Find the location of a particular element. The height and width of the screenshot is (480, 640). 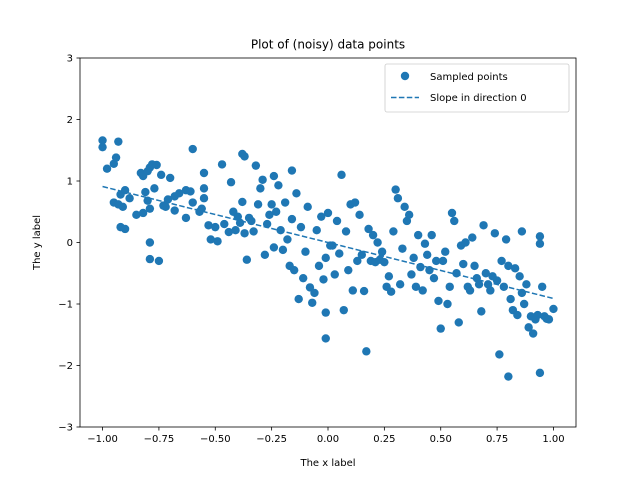

y-tick-label: 3 is located at coordinates (70, 59).